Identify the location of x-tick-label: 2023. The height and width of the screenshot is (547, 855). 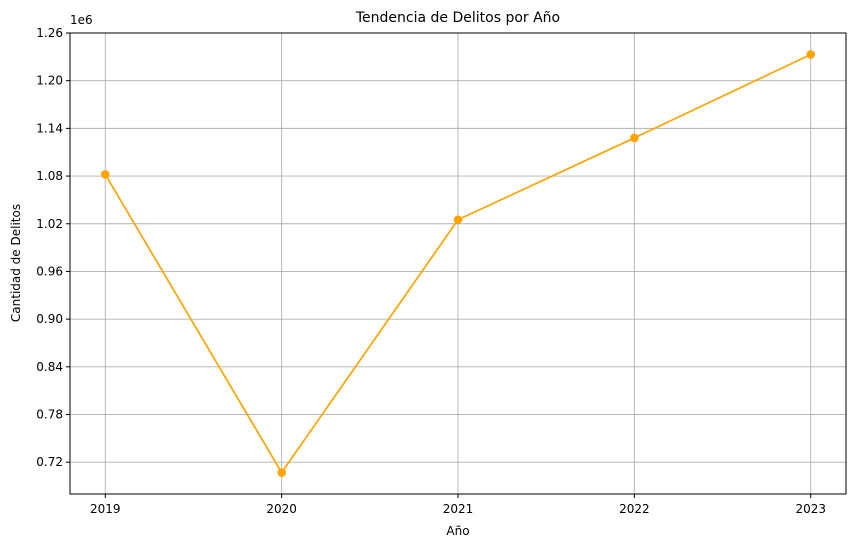
(810, 509).